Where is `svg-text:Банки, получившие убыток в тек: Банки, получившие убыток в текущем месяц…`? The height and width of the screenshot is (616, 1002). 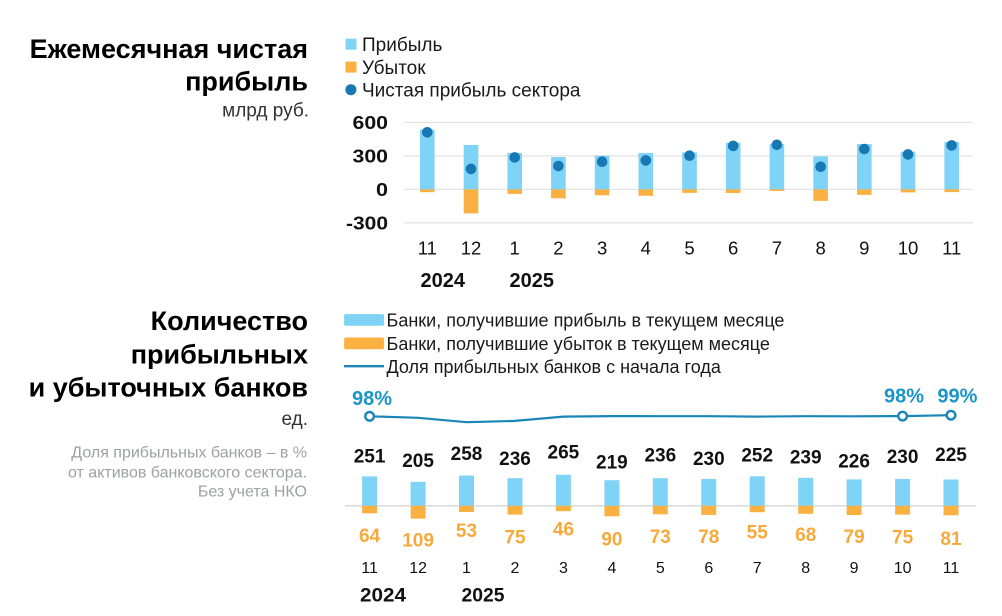
svg-text:Банки, получившие убыток в тек: Банки, получившие убыток в текущем месяц… is located at coordinates (578, 344).